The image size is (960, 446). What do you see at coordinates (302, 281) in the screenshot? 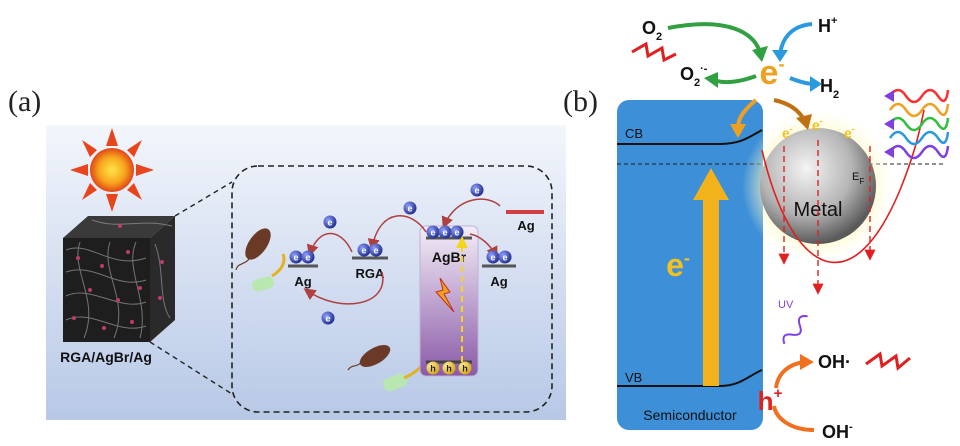
I see `left-ag-label: Ag` at bounding box center [302, 281].